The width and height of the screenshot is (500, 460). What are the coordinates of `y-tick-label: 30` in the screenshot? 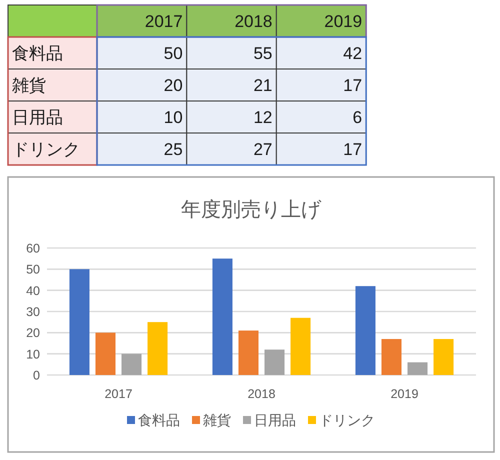 It's located at (33, 312).